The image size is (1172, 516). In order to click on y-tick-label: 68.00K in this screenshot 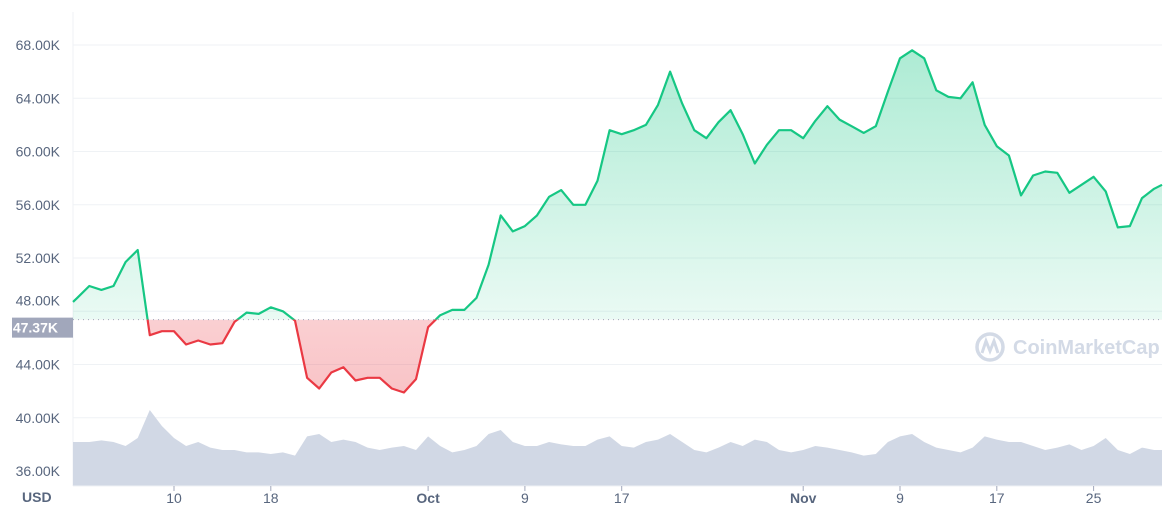, I will do `click(38, 45)`.